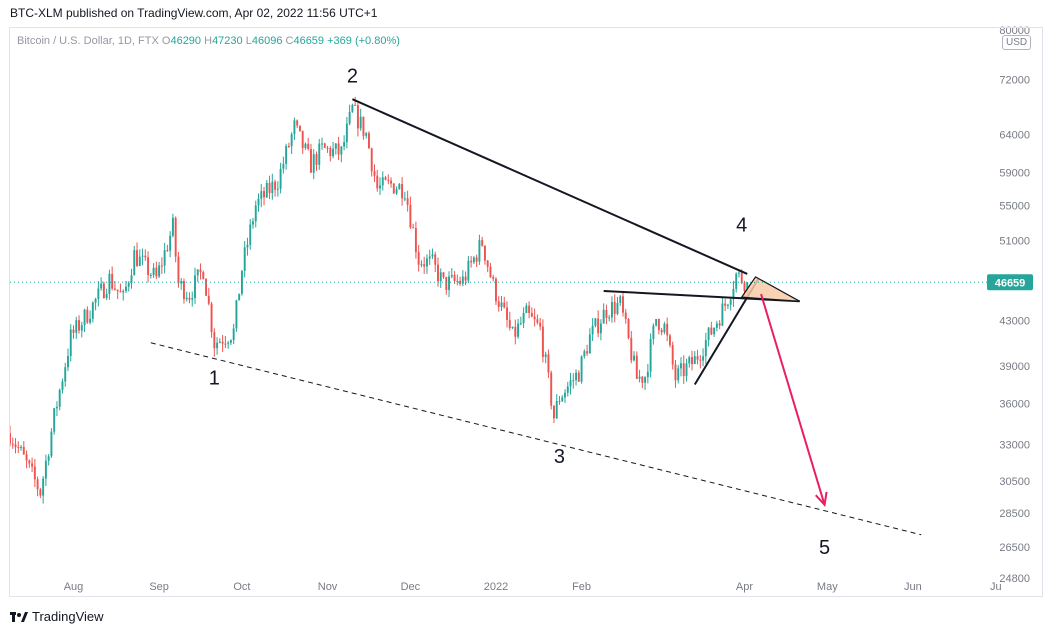  What do you see at coordinates (88, 41) in the screenshot?
I see `symbol-name: Bitcoin / U.S. Dollar, 1D, FTX` at bounding box center [88, 41].